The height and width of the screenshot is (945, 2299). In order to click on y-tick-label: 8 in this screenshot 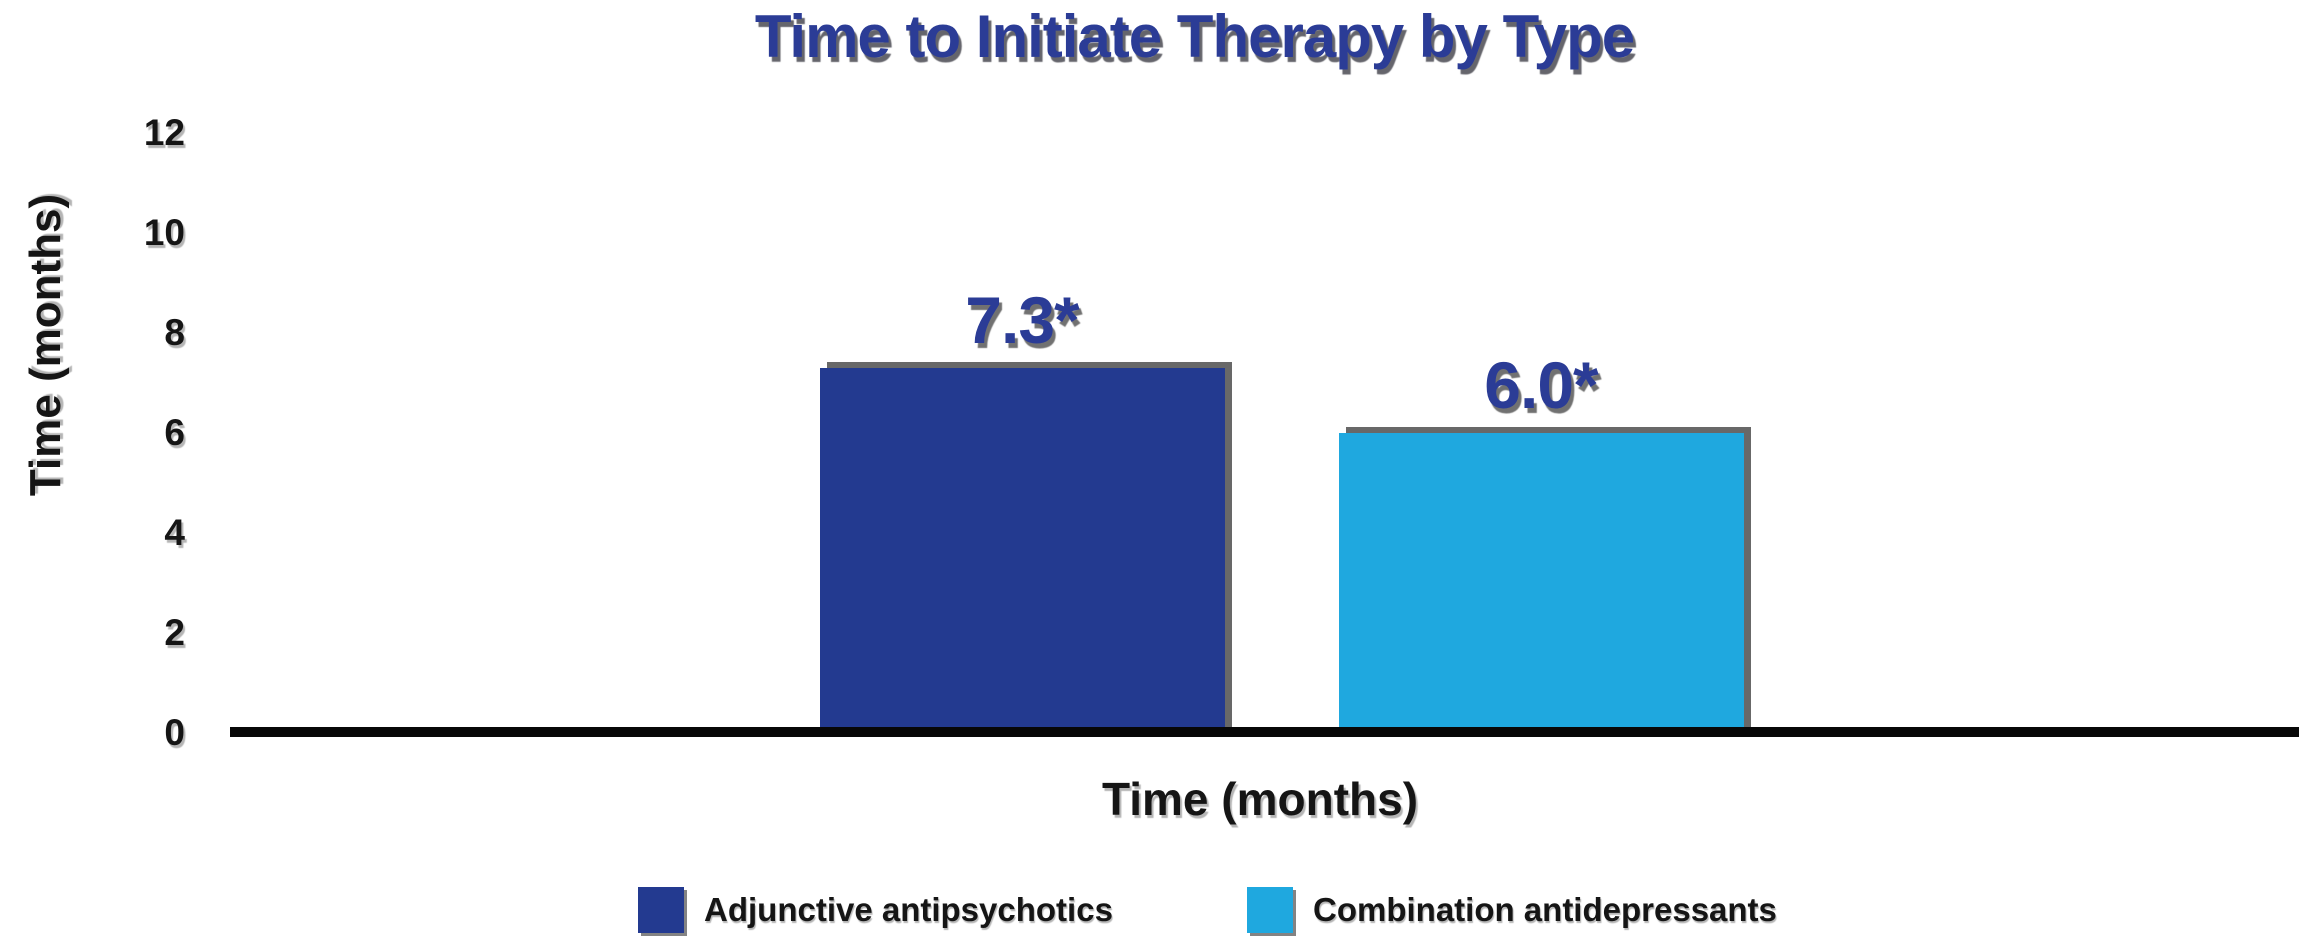, I will do `click(174, 332)`.